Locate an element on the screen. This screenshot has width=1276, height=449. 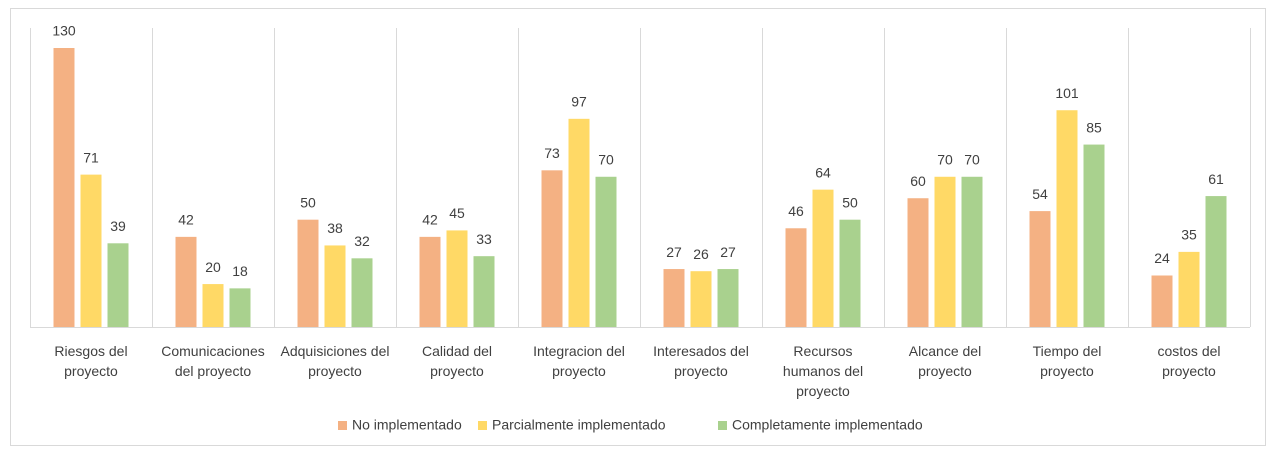
value-label: 71 is located at coordinates (91, 157).